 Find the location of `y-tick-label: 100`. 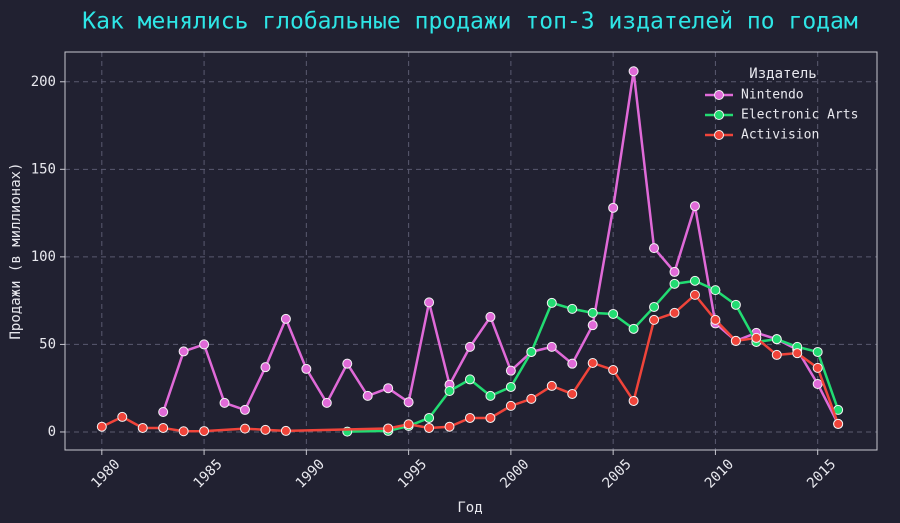

y-tick-label: 100 is located at coordinates (43, 257).